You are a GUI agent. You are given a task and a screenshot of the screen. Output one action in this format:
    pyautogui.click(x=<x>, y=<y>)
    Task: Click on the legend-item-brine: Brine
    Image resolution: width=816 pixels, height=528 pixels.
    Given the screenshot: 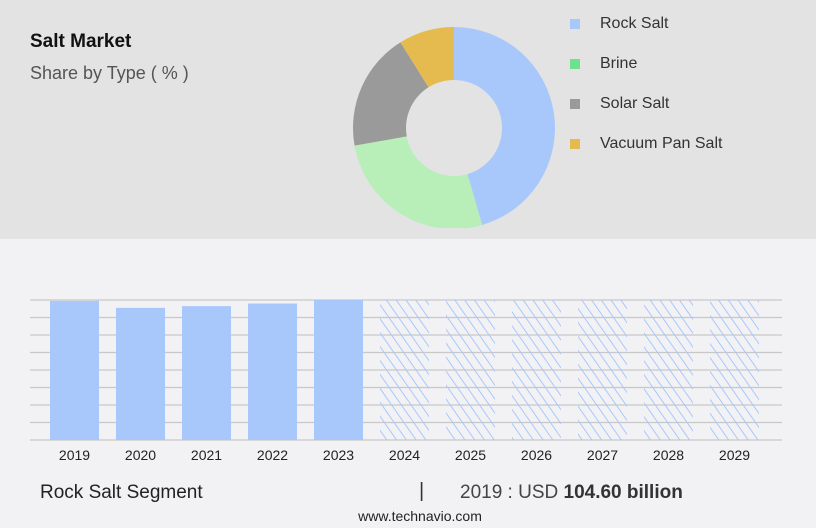 What is the action you would take?
    pyautogui.click(x=603, y=64)
    